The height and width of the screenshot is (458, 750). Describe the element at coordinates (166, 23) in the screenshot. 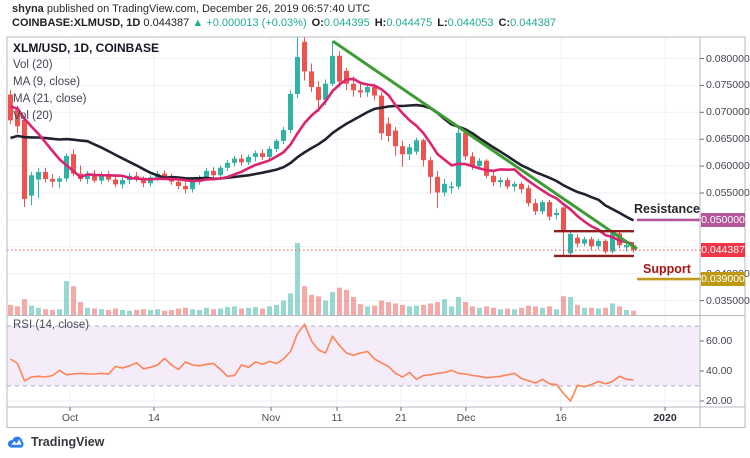

I see `last-price: 0.044387` at that location.